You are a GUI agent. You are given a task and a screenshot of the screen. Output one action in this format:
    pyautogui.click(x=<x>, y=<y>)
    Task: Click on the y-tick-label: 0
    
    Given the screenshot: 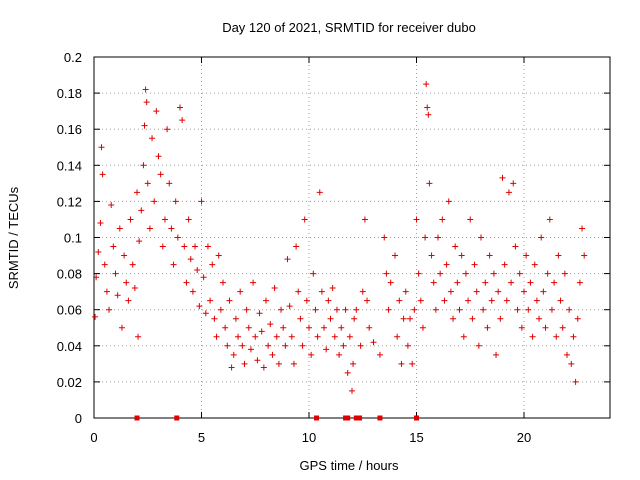 What is the action you would take?
    pyautogui.click(x=78, y=418)
    